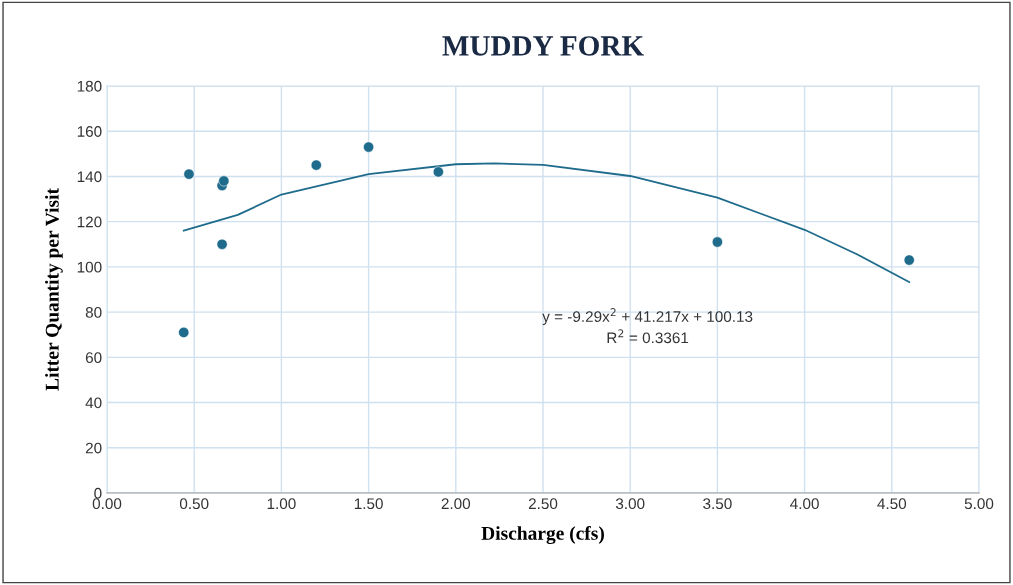 The width and height of the screenshot is (1013, 585). Describe the element at coordinates (647, 317) in the screenshot. I see `annotation: y = -9.29x$^{2}$ + 41.217x + 100.13` at that location.